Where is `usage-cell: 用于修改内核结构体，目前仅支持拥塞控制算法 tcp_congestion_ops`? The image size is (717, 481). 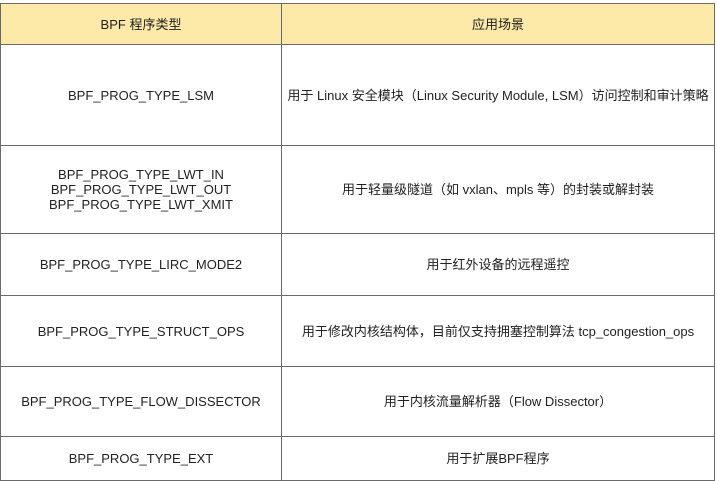 usage-cell: 用于修改内核结构体，目前仅支持拥塞控制算法 tcp_congestion_ops is located at coordinates (498, 331).